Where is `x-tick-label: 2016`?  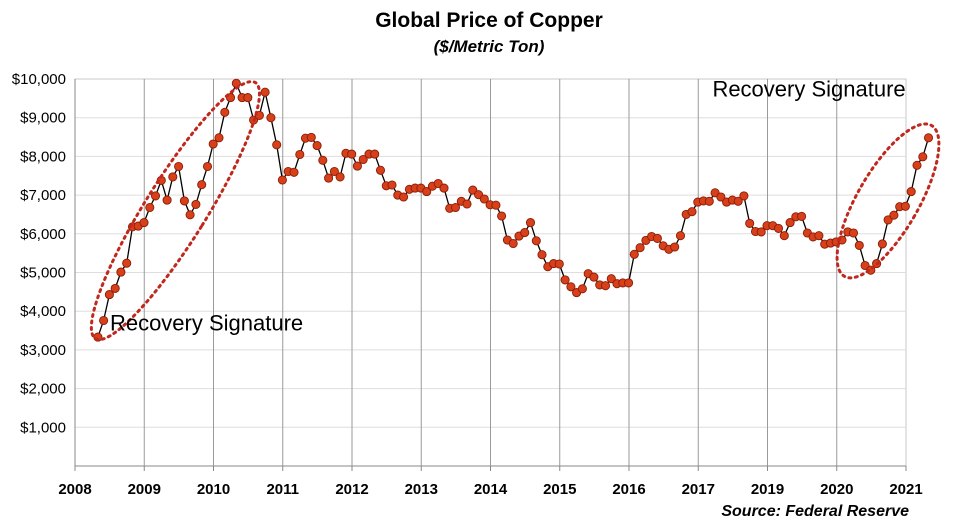
x-tick-label: 2016 is located at coordinates (628, 489).